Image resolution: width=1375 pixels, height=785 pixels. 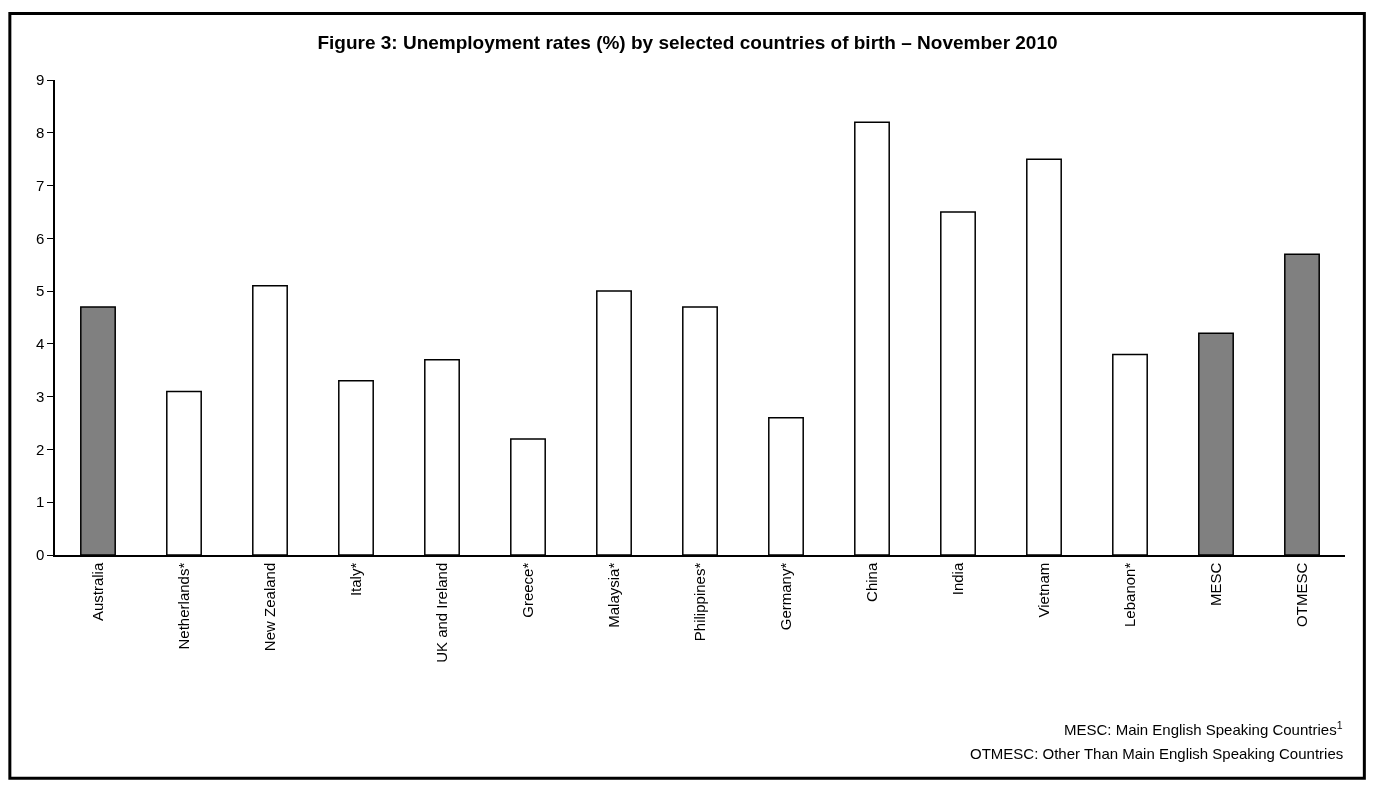 What do you see at coordinates (40, 396) in the screenshot?
I see `y-tick-label: 3` at bounding box center [40, 396].